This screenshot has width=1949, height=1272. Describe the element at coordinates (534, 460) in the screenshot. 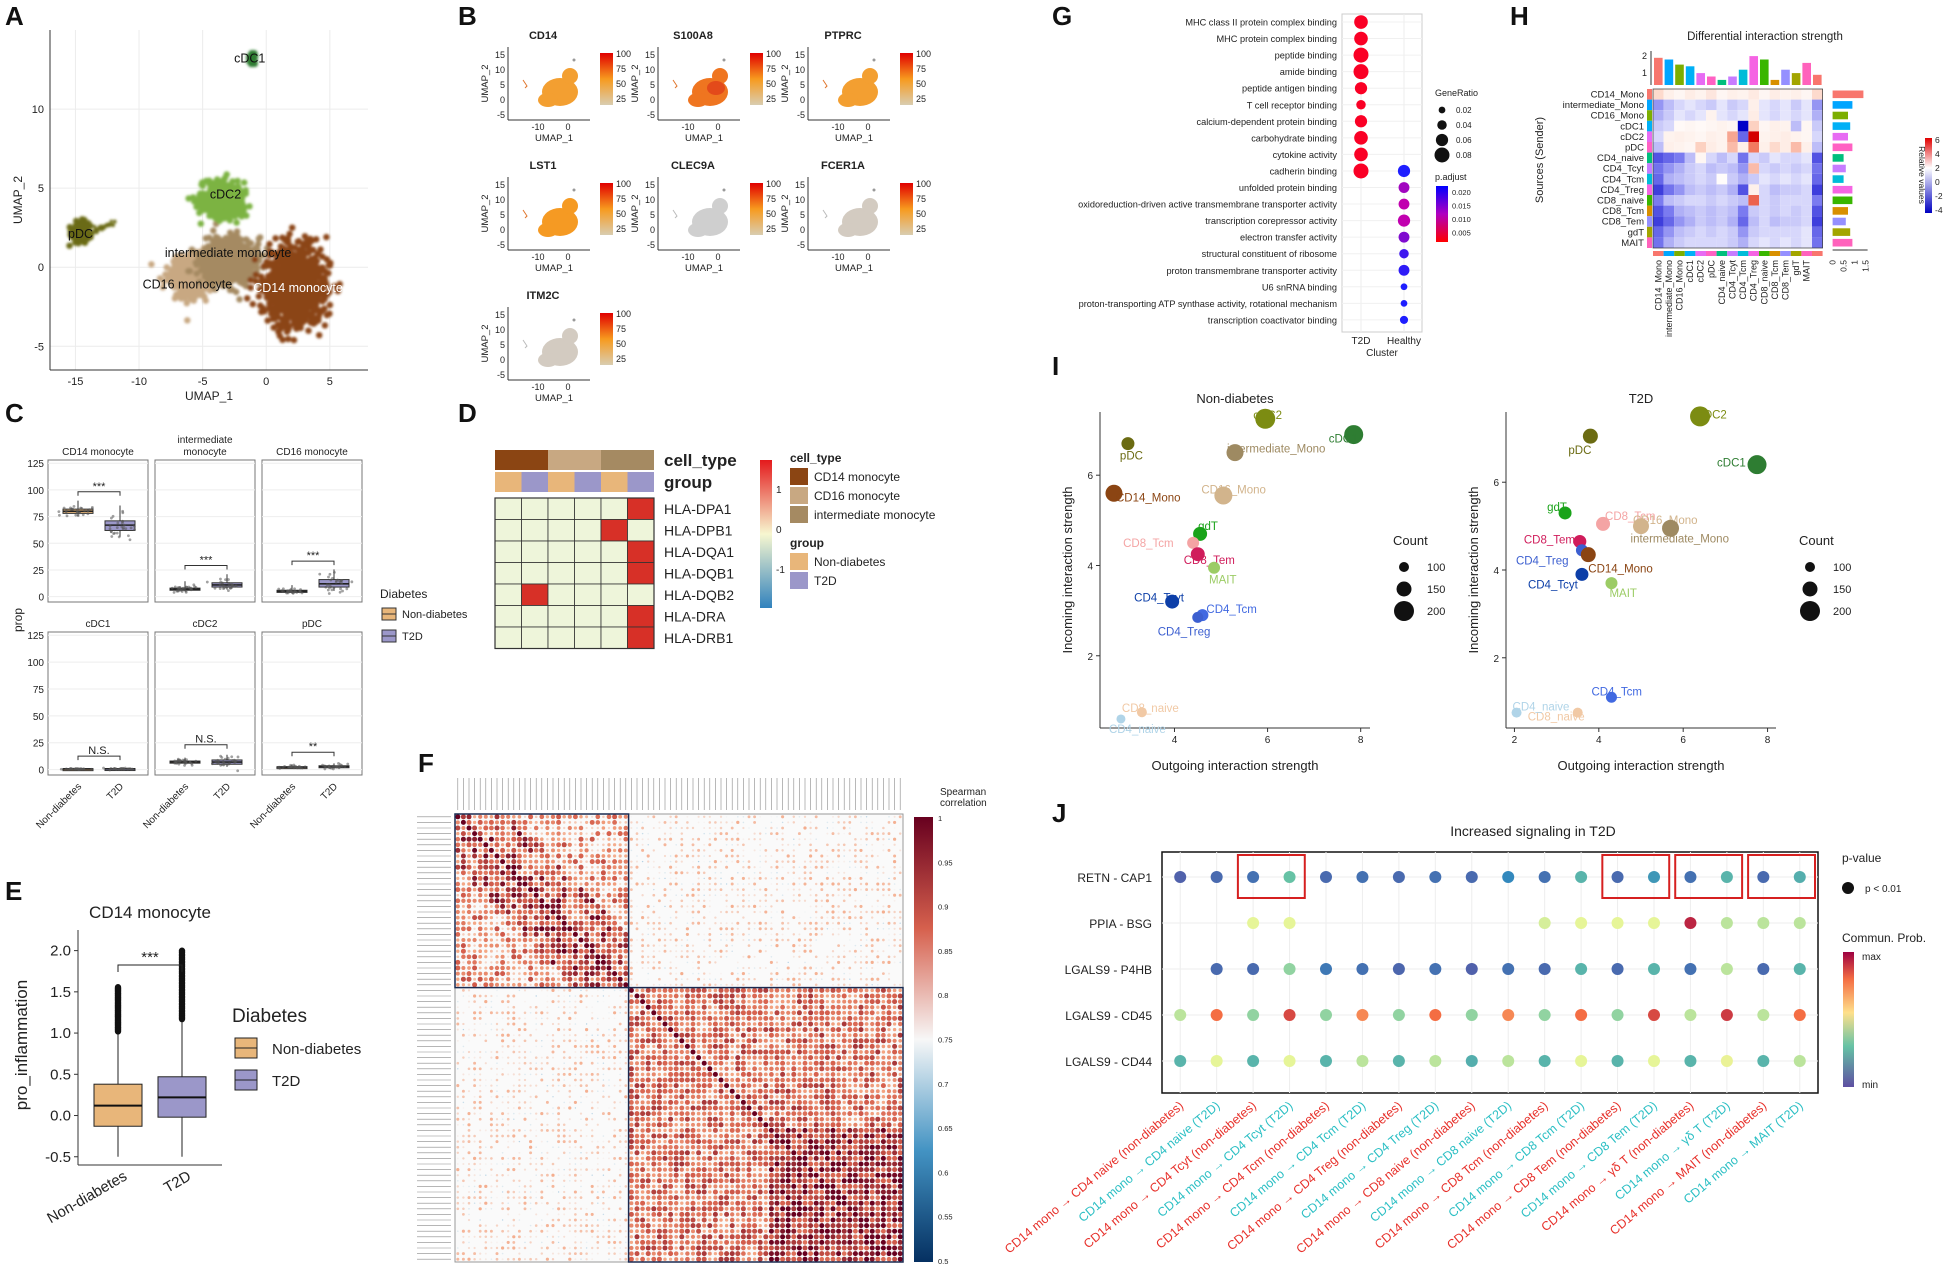

I see `cell-type-annotation` at that location.